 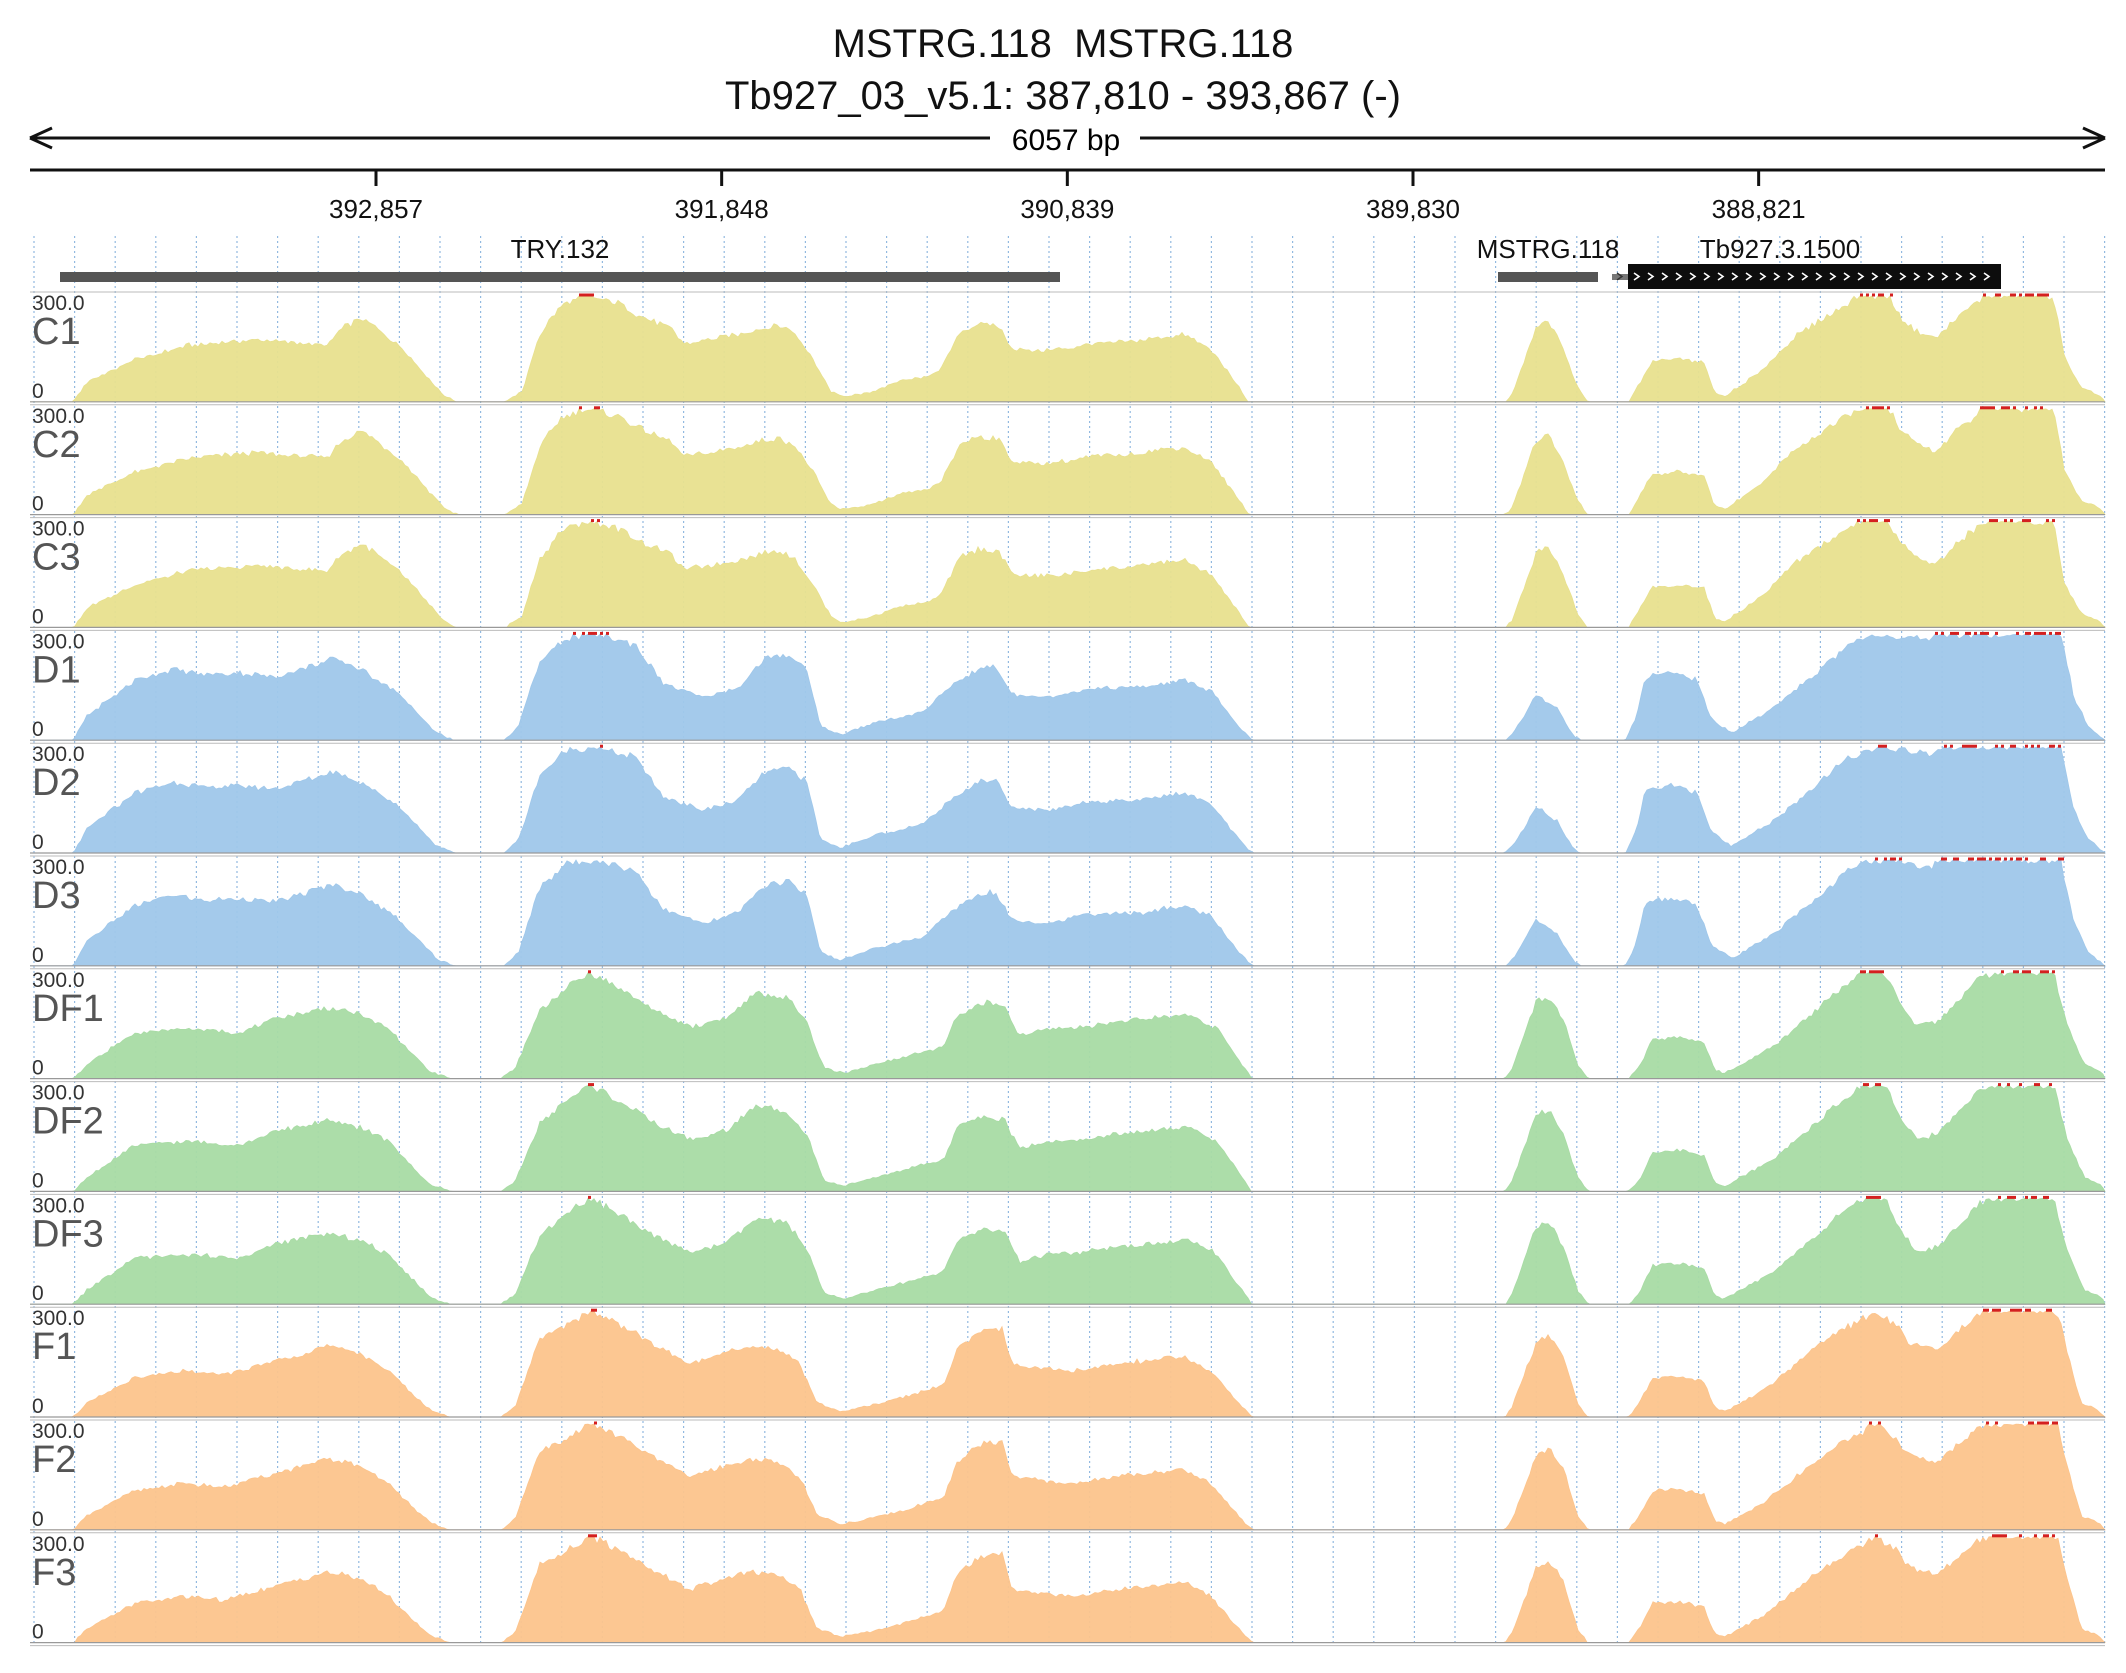 I want to click on track-D2: 300.0 0 D2, so click(x=1068, y=798).